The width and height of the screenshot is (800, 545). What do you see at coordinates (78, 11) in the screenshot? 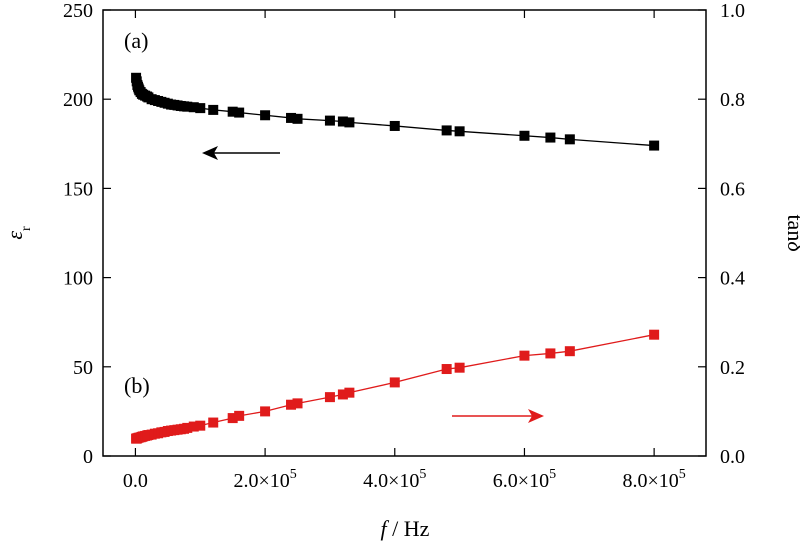
I see `y-left-tick-label: 250` at bounding box center [78, 11].